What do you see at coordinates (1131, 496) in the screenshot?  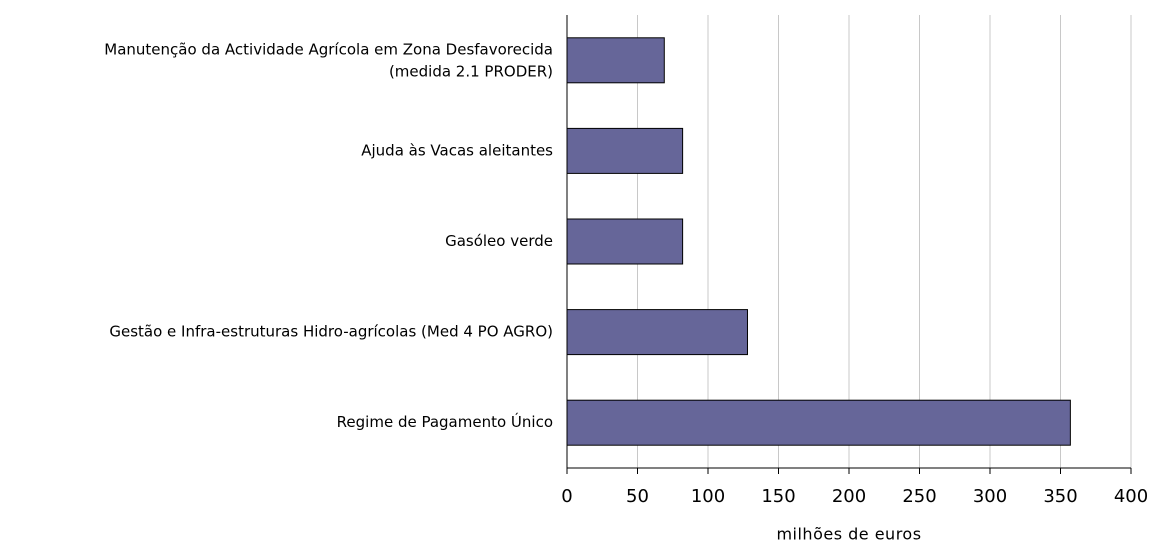 I see `x-tick-label: 400` at bounding box center [1131, 496].